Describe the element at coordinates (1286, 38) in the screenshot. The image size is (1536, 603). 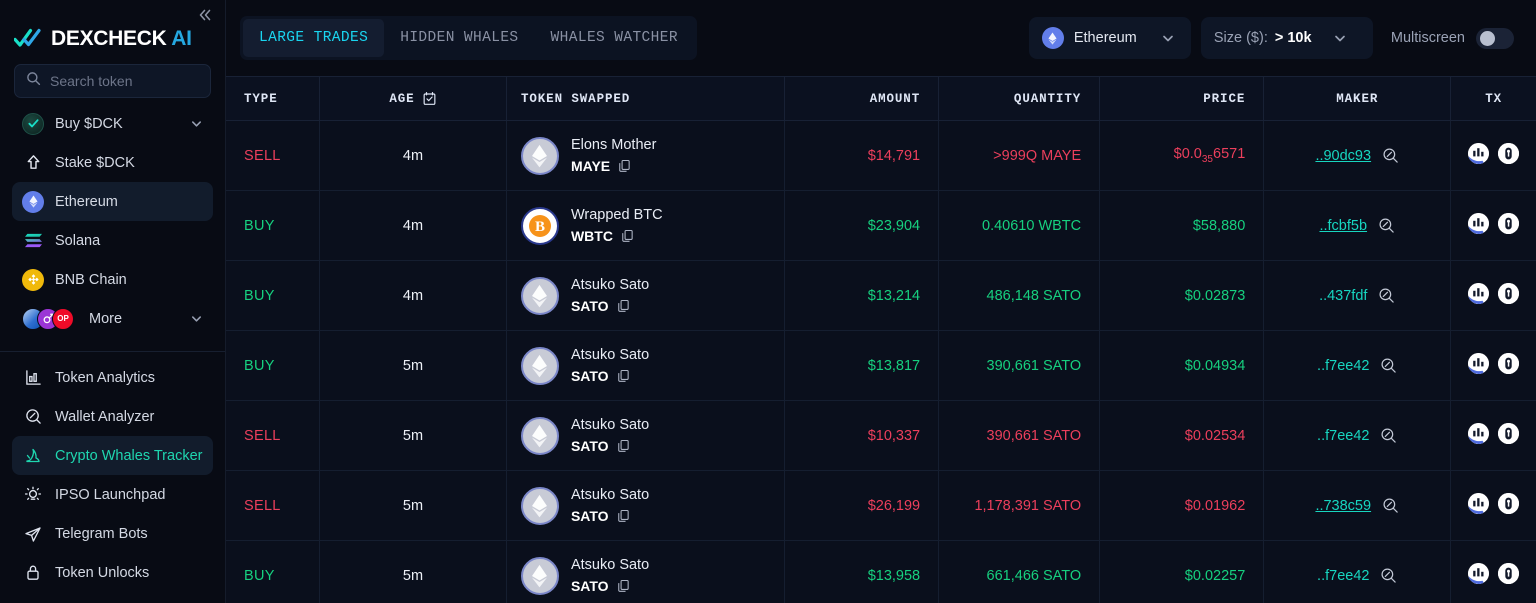
I see `size-filter-dropdown: Size ($): > 10k` at that location.